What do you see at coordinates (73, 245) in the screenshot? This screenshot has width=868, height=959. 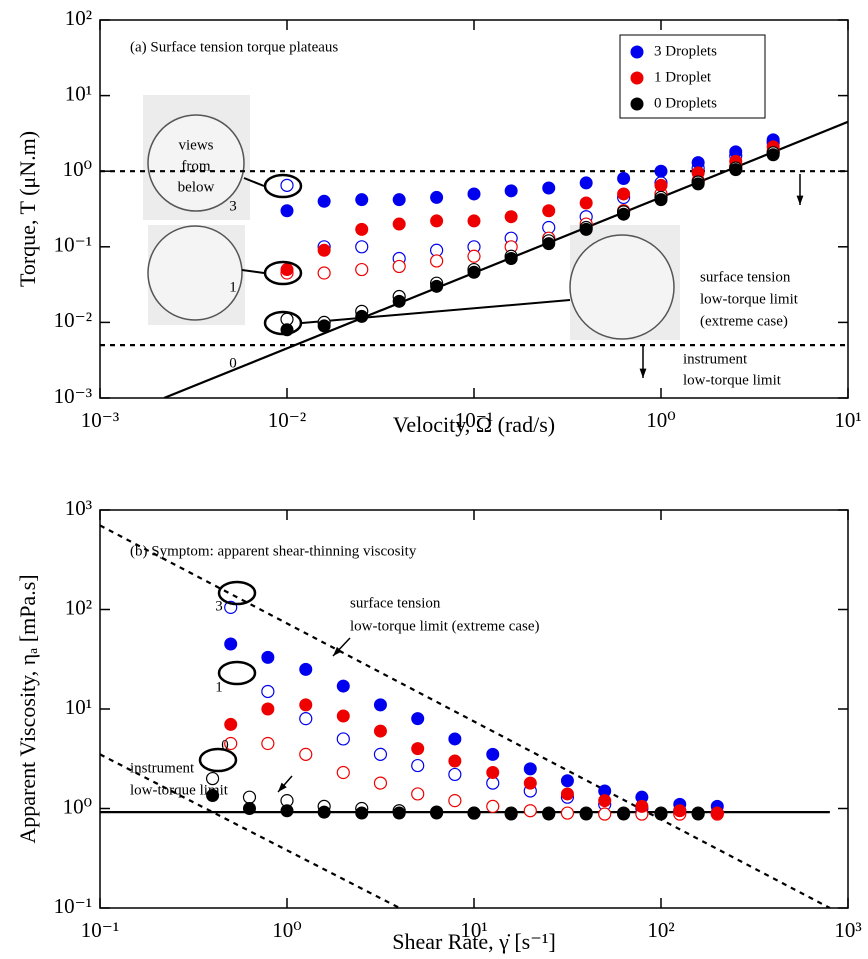 I see `y-tick-label: 10⁻¹` at bounding box center [73, 245].